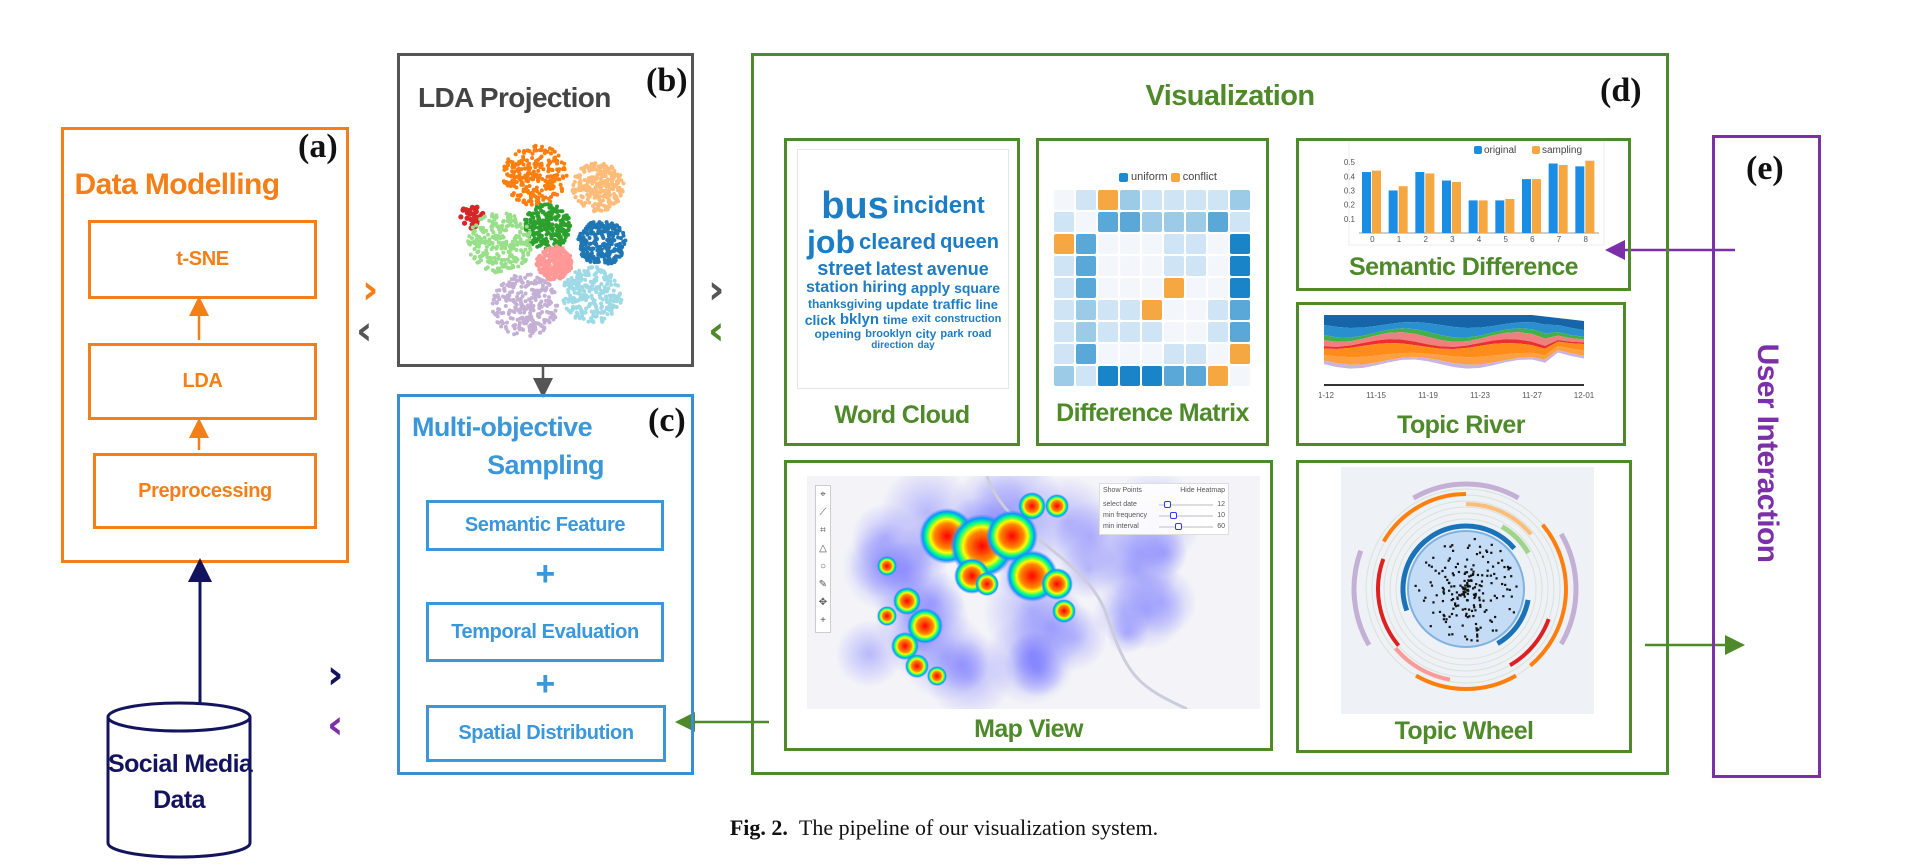 Image resolution: width=1920 pixels, height=868 pixels. Describe the element at coordinates (977, 288) in the screenshot. I see `word-cloud-word: square` at that location.